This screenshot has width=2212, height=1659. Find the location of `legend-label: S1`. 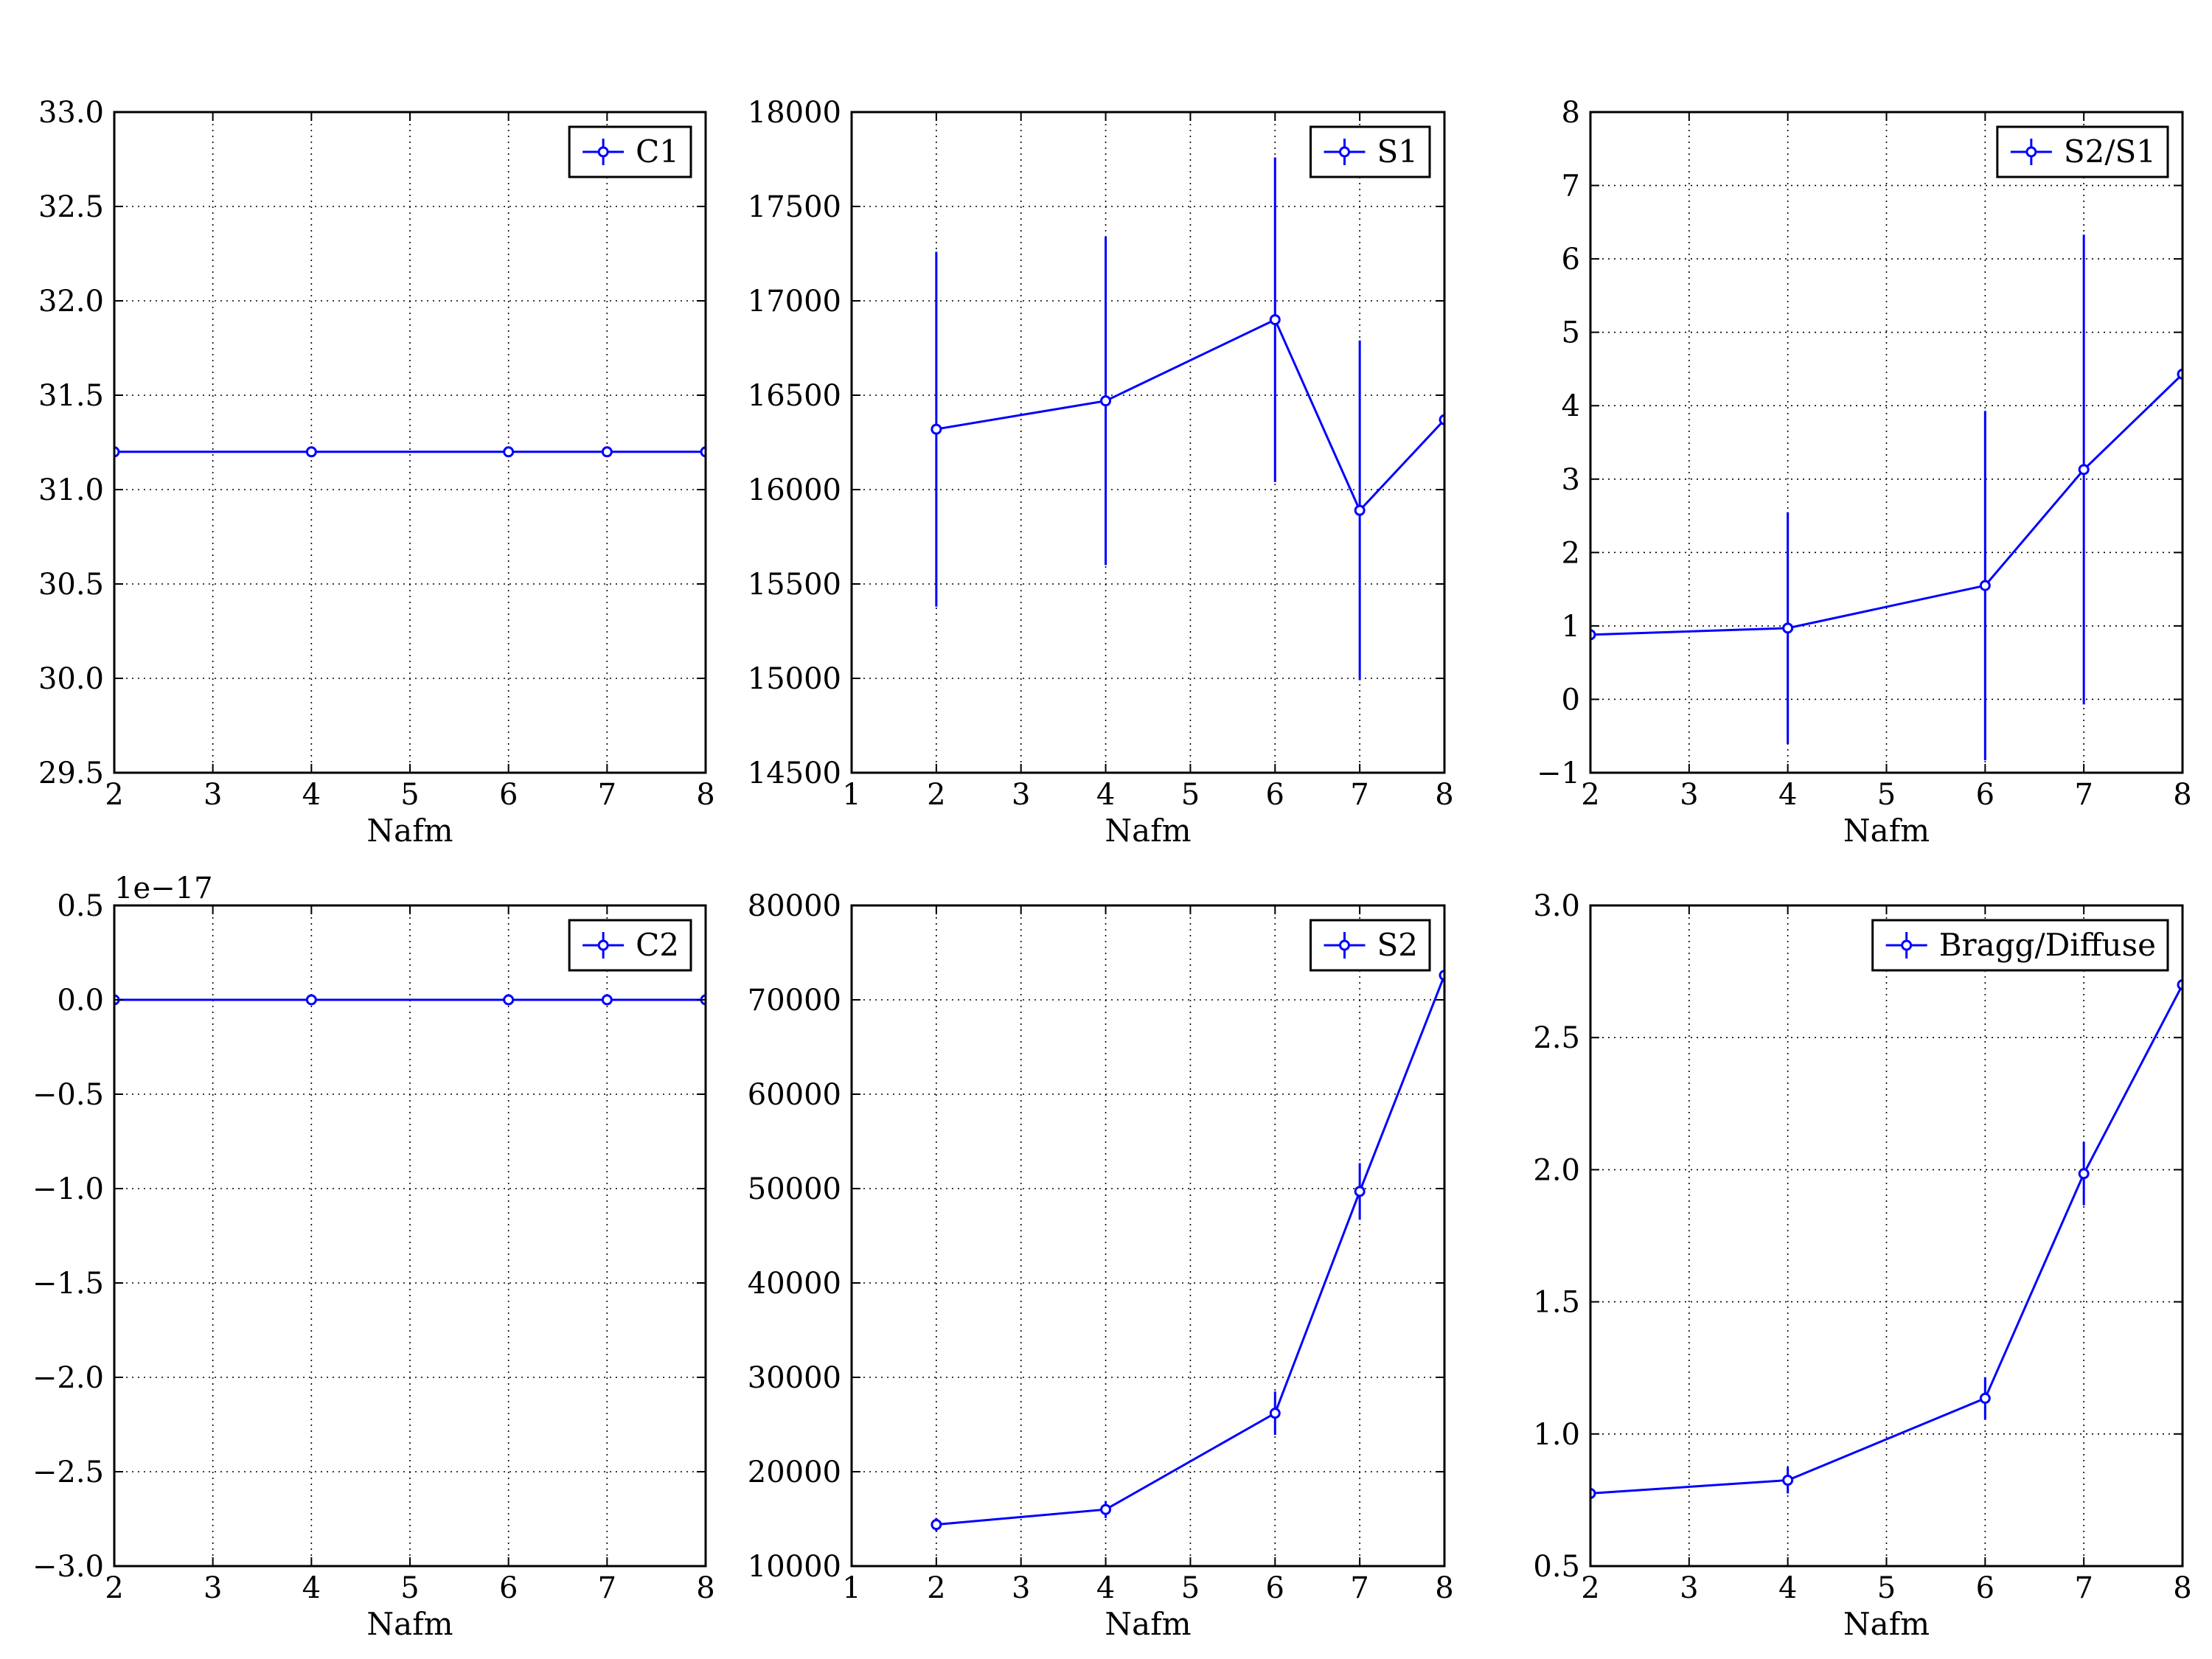

legend-label: S1 is located at coordinates (1398, 151).